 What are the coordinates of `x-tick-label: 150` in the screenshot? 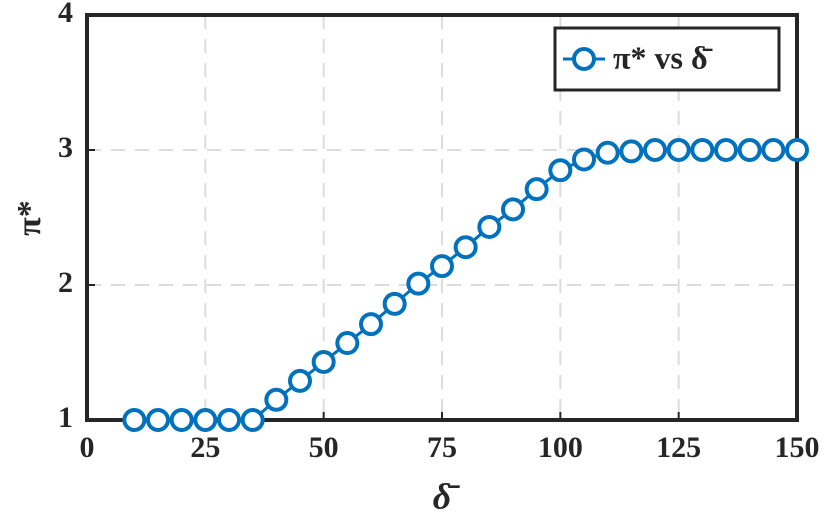 It's located at (797, 447).